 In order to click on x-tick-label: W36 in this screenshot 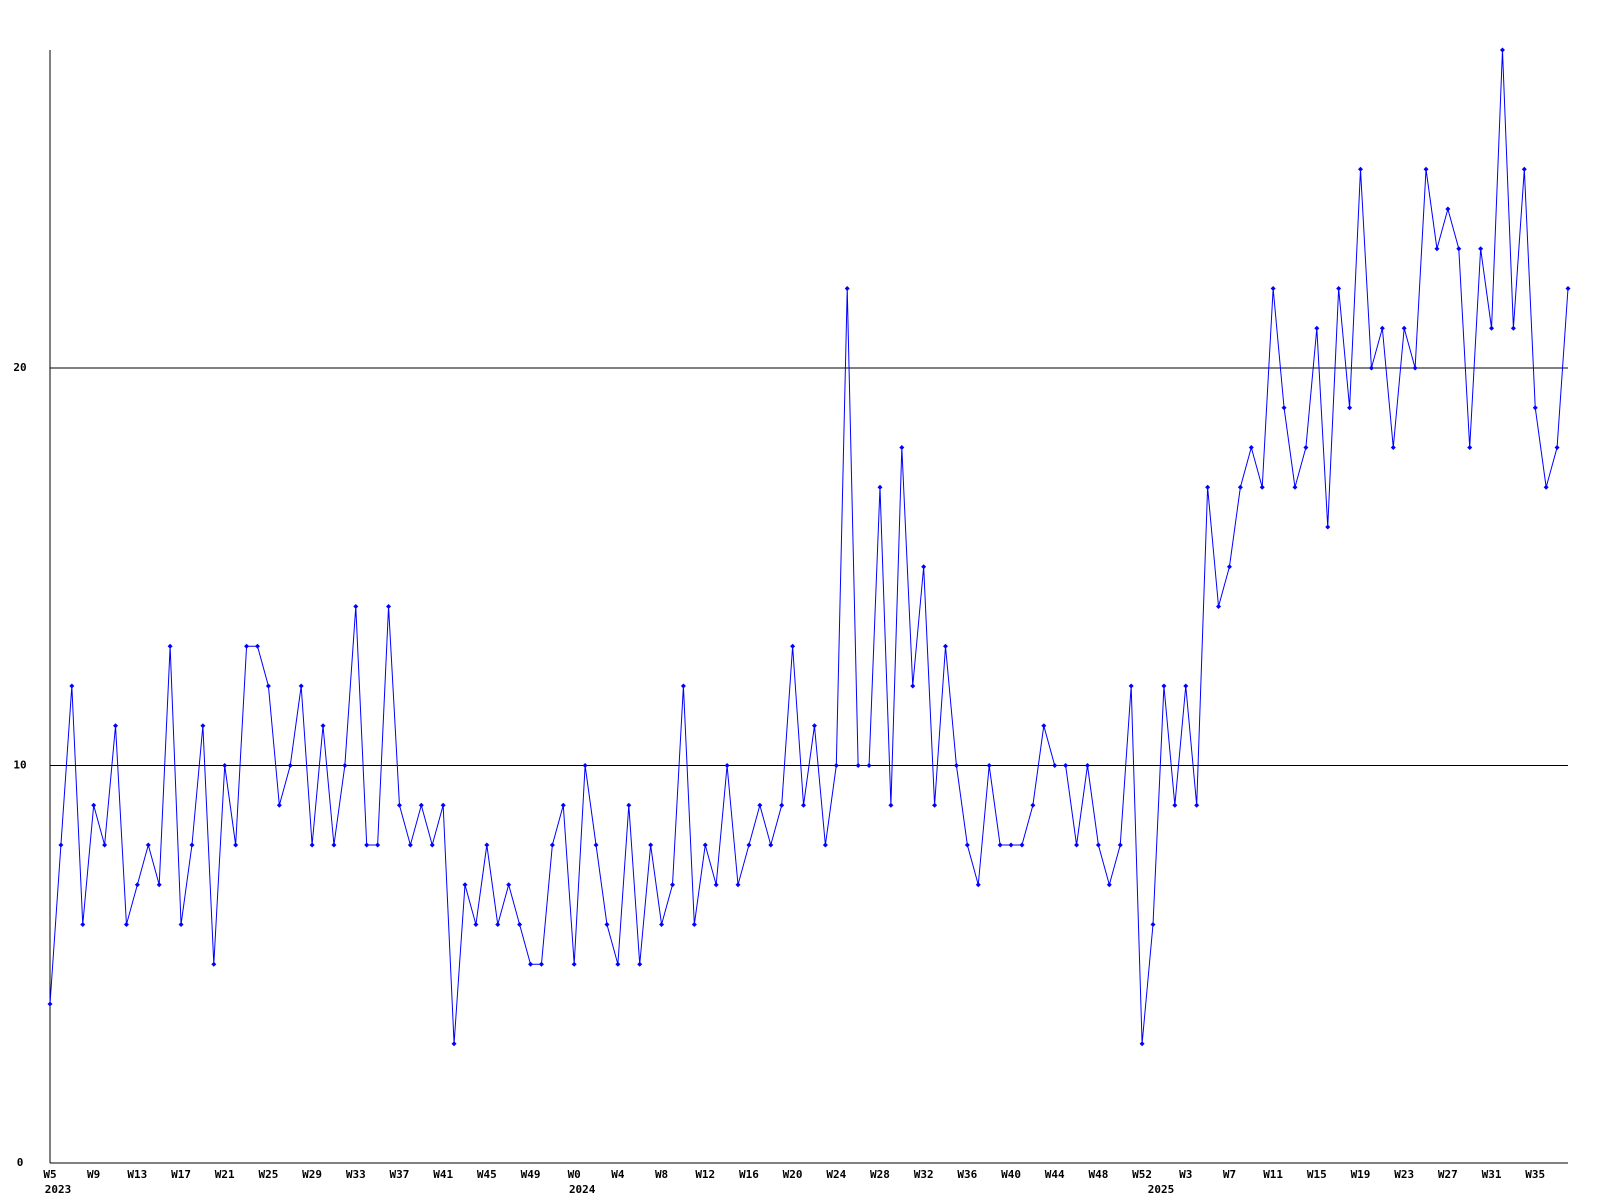, I will do `click(967, 1174)`.